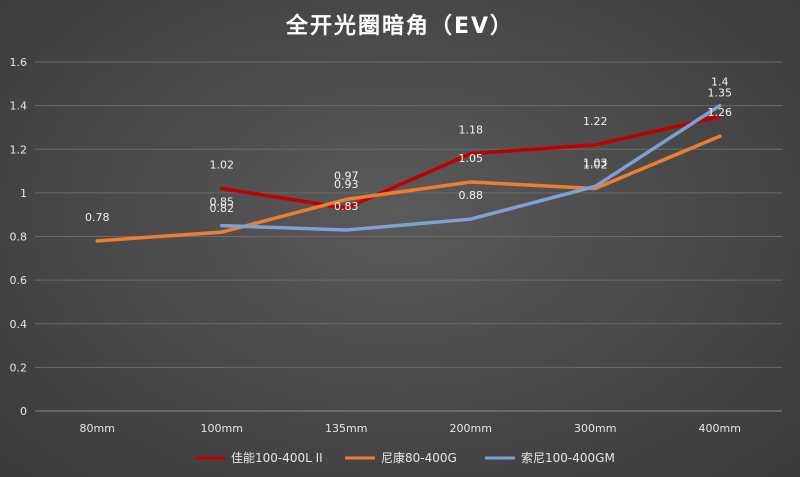 The height and width of the screenshot is (477, 800). What do you see at coordinates (346, 206) in the screenshot?
I see `data-label: 0.83` at bounding box center [346, 206].